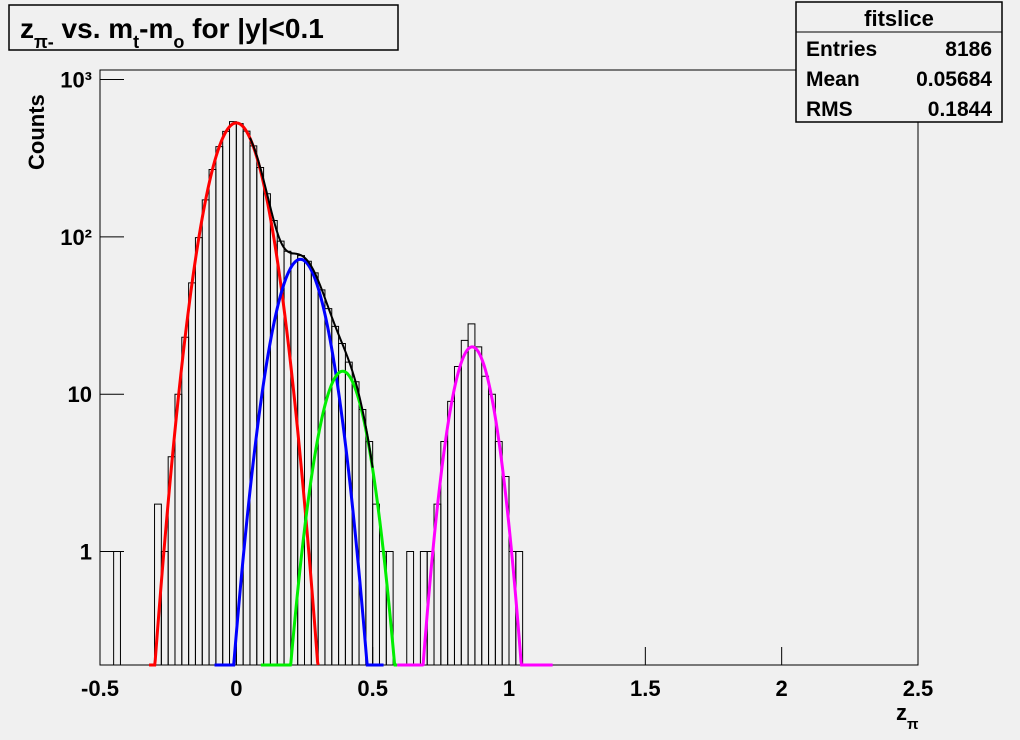 The height and width of the screenshot is (740, 1020). Describe the element at coordinates (918, 688) in the screenshot. I see `x-tick-label: 2.5` at that location.